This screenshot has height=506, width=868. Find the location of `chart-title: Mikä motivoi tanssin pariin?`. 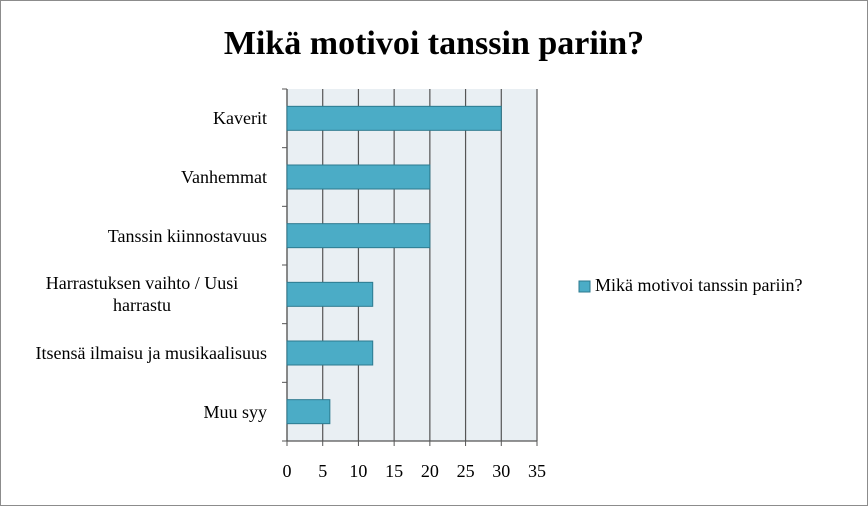

chart-title: Mikä motivoi tanssin pariin? is located at coordinates (434, 43).